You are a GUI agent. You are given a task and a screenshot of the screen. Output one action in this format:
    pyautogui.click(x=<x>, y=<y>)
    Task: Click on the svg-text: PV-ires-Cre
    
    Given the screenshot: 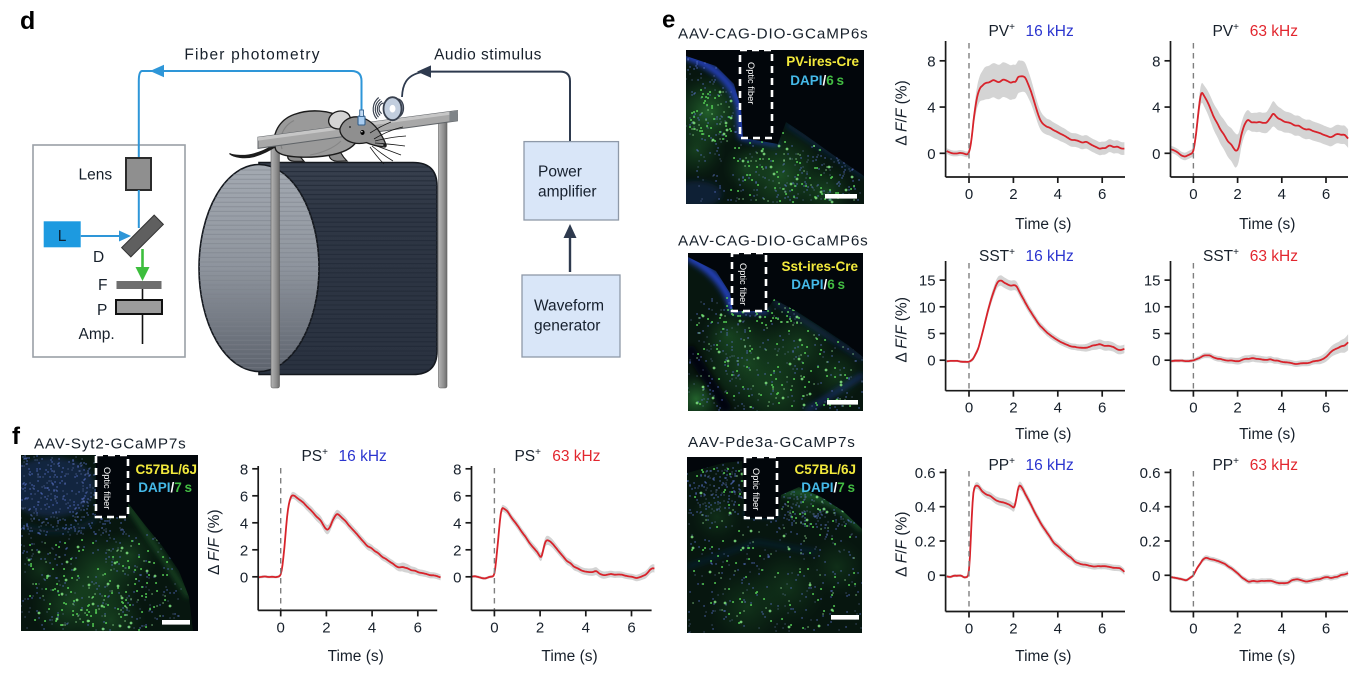 What is the action you would take?
    pyautogui.click(x=822, y=61)
    